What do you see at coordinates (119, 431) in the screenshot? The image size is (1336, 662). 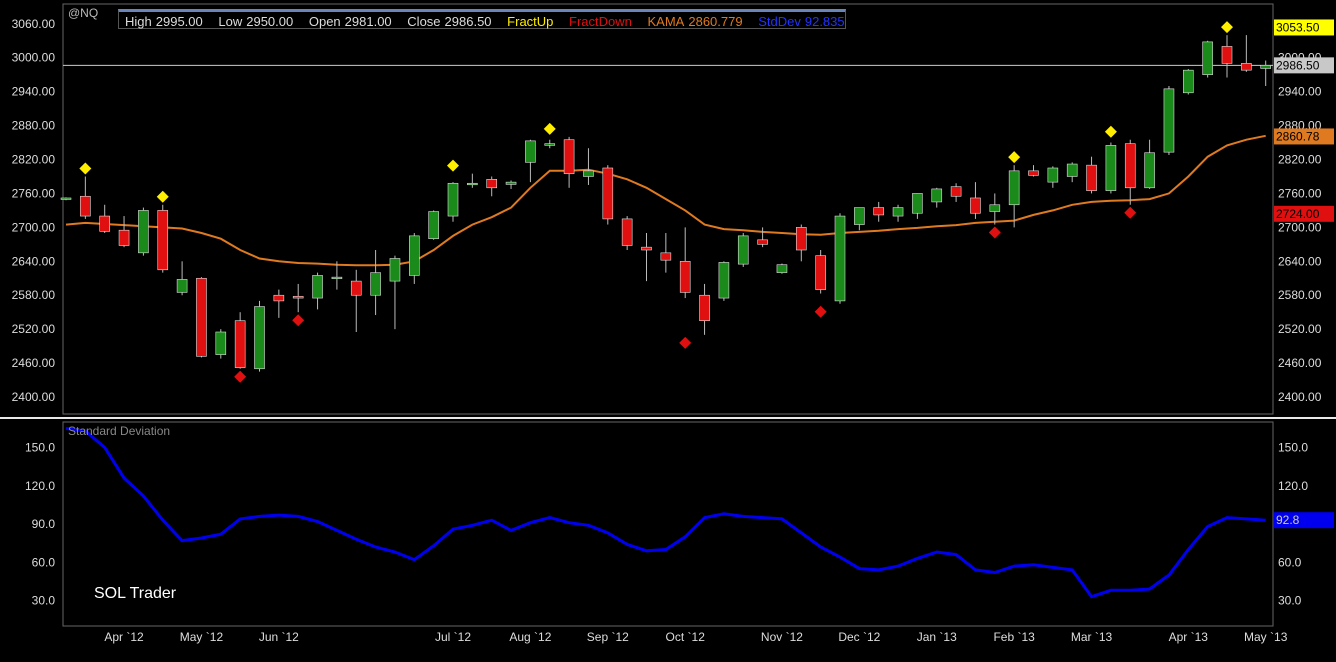 I see `indicator-title: Standard Deviation` at bounding box center [119, 431].